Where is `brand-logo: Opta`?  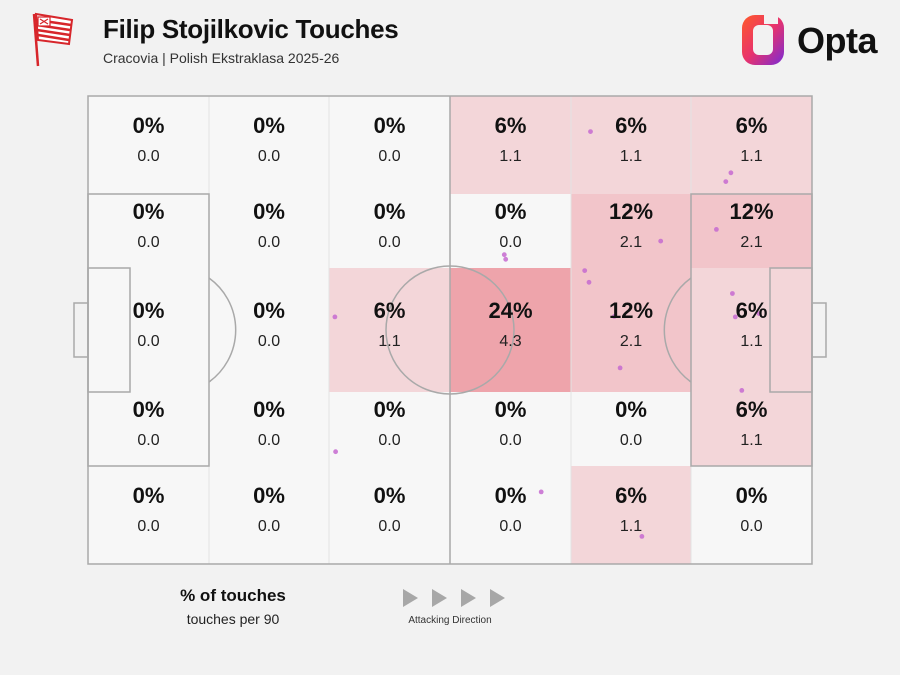 brand-logo: Opta is located at coordinates (812, 40).